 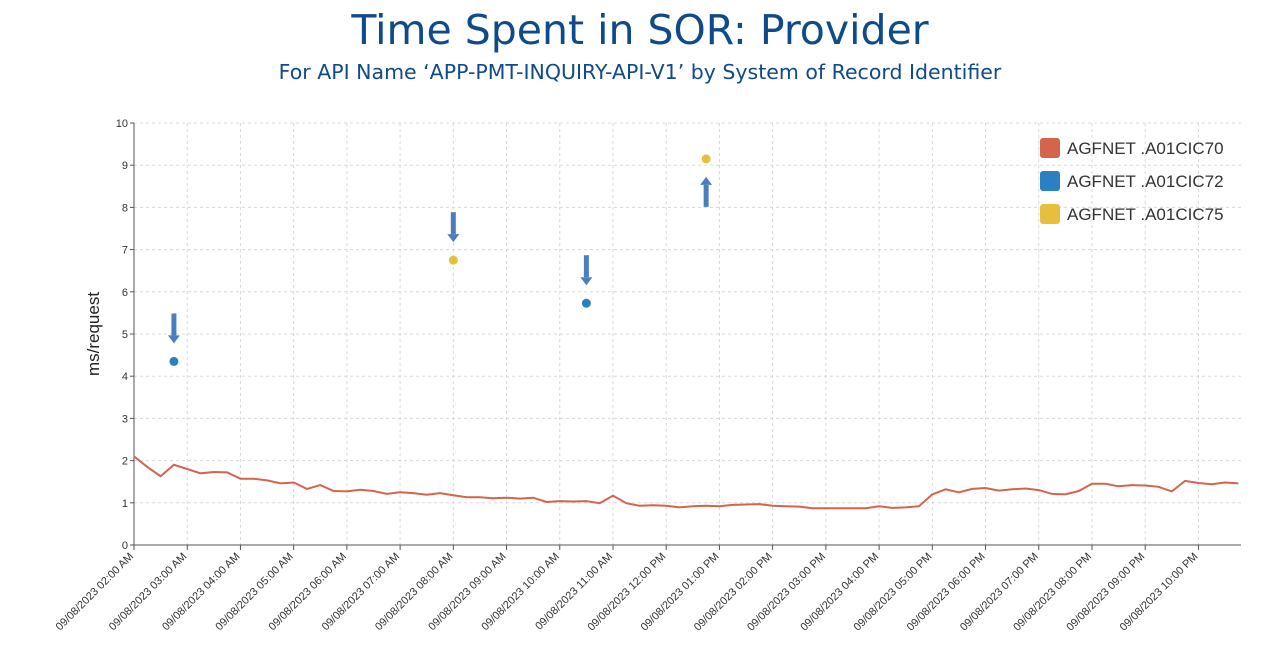 What do you see at coordinates (93, 334) in the screenshot?
I see `y-axis-label: ms/request` at bounding box center [93, 334].